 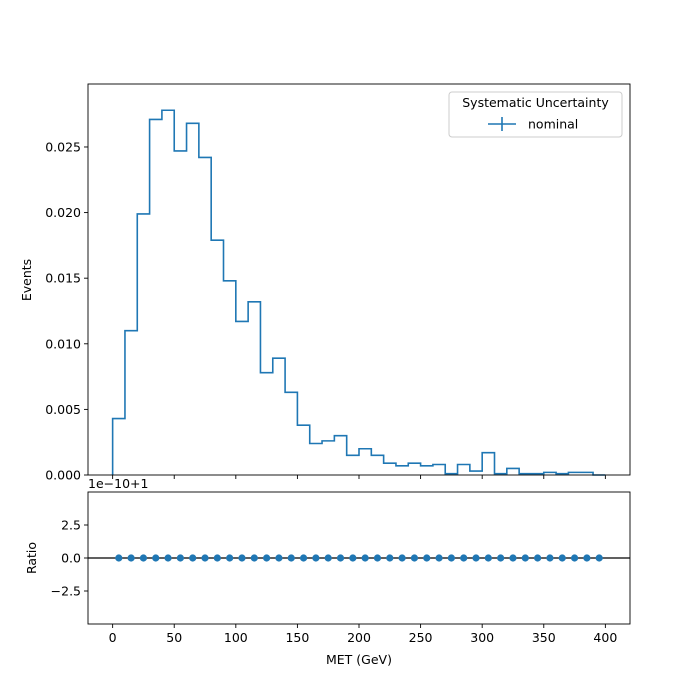 I want to click on ratio-x-tick-label: 300, so click(x=482, y=637).